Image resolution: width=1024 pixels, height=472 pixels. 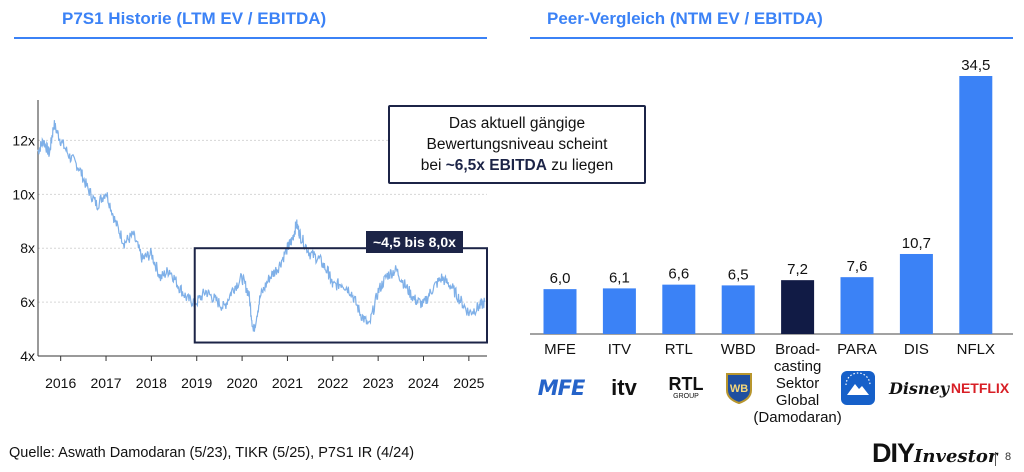 What do you see at coordinates (287, 383) in the screenshot?
I see `x-tick-label: 2021` at bounding box center [287, 383].